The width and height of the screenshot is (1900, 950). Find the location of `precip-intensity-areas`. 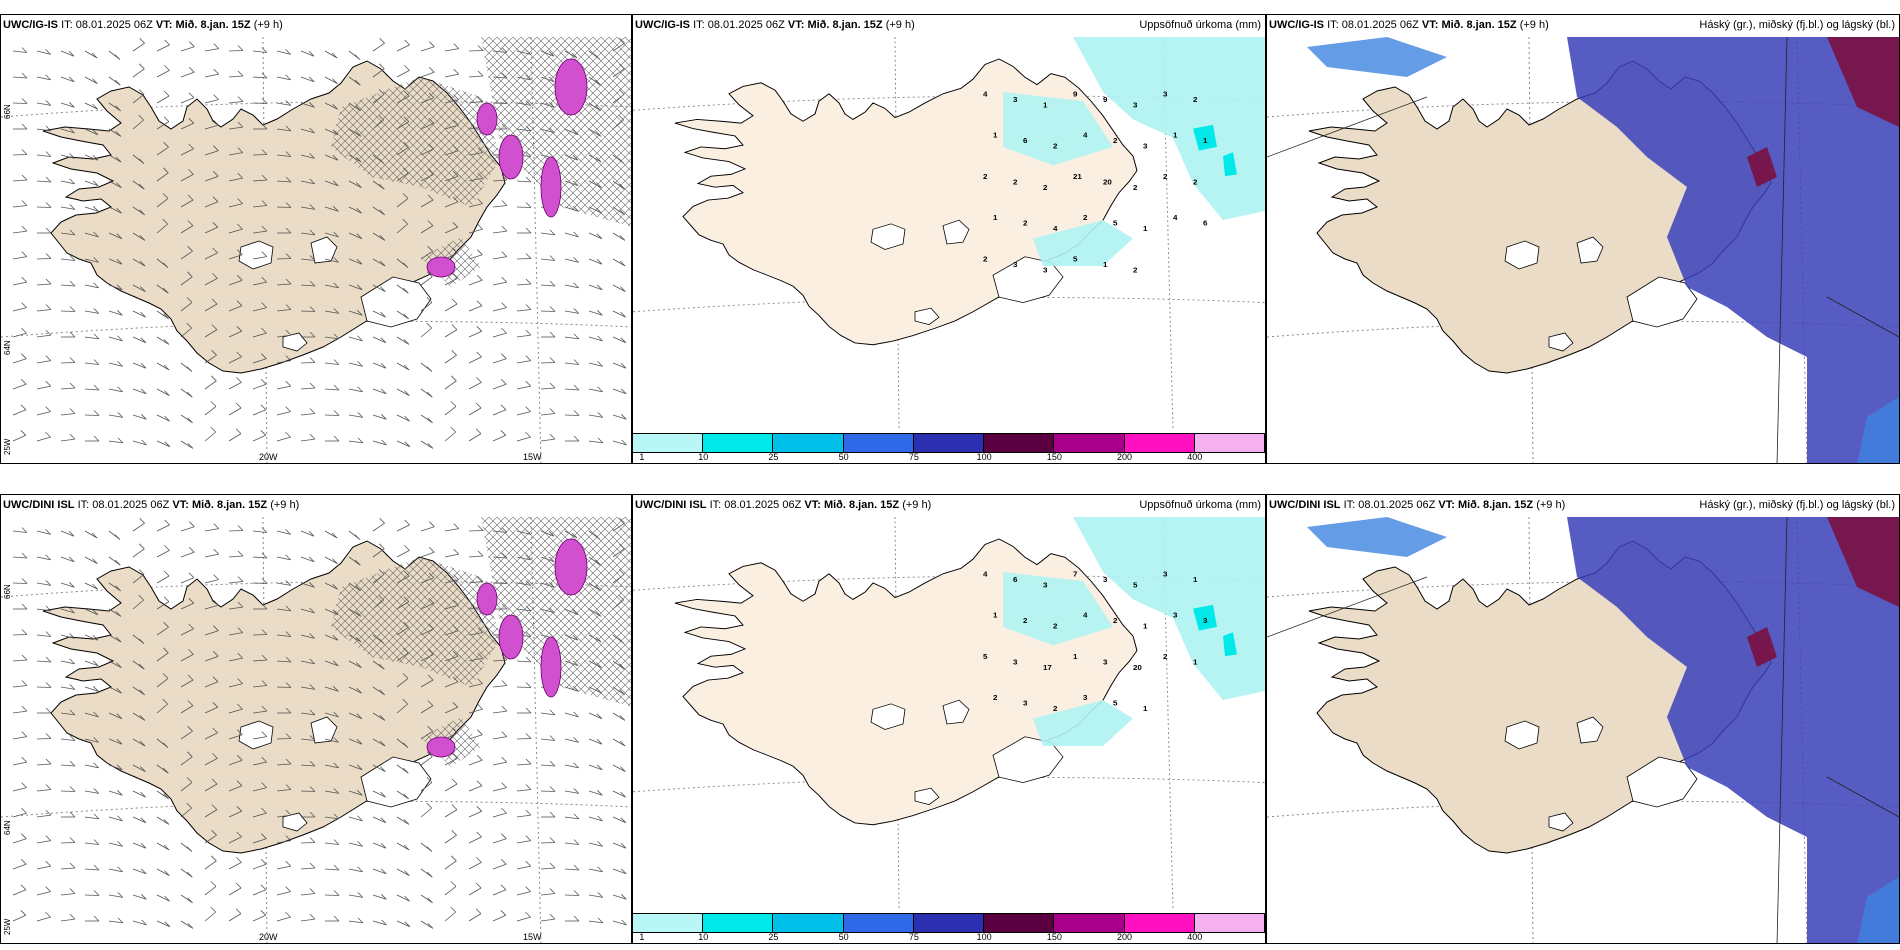

precip-intensity-areas is located at coordinates (507, 168).